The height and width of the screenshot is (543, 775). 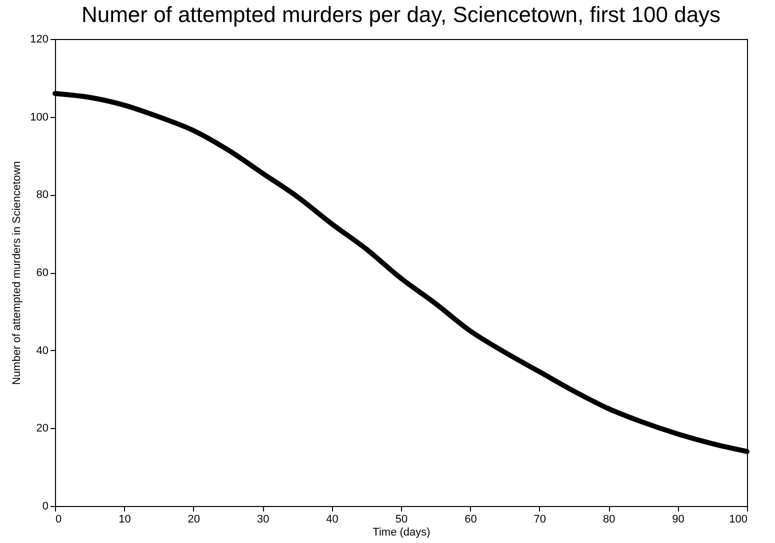 I want to click on x-tick-label: 70, so click(x=540, y=520).